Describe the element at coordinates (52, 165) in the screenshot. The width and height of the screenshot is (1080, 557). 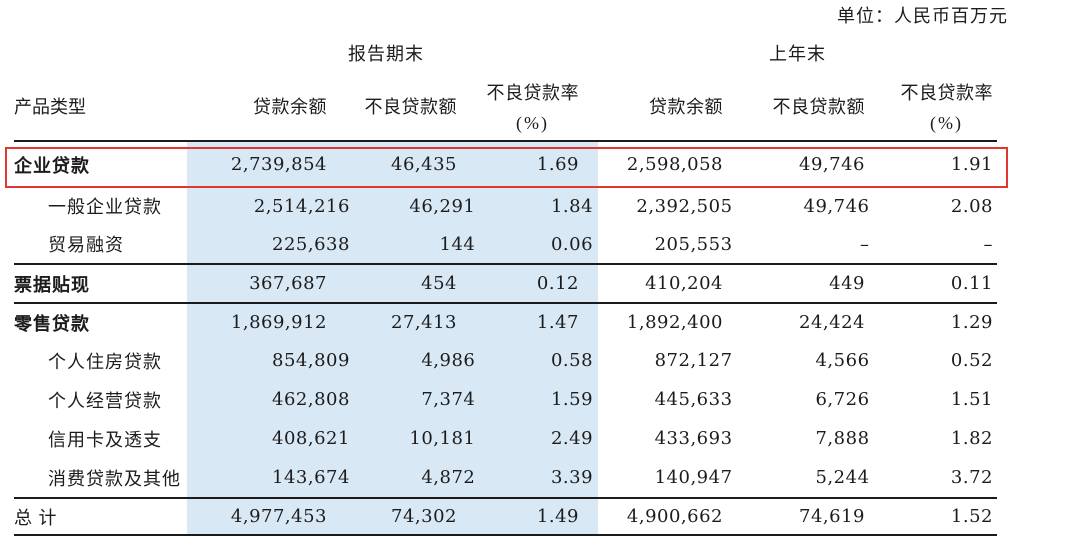
I see `row-label: 企业贷款` at that location.